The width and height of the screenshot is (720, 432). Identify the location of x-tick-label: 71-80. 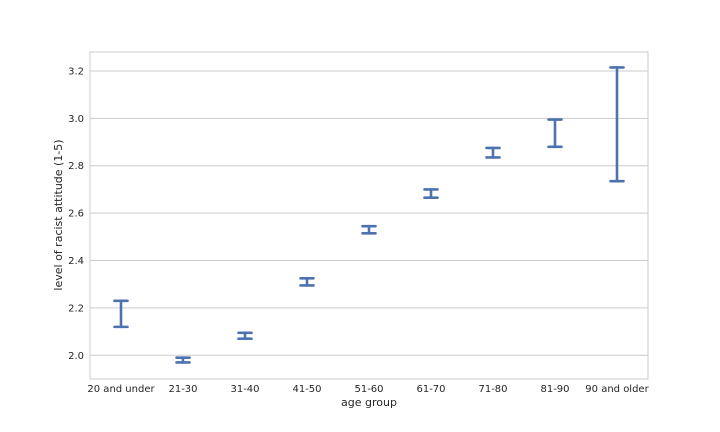
(492, 389).